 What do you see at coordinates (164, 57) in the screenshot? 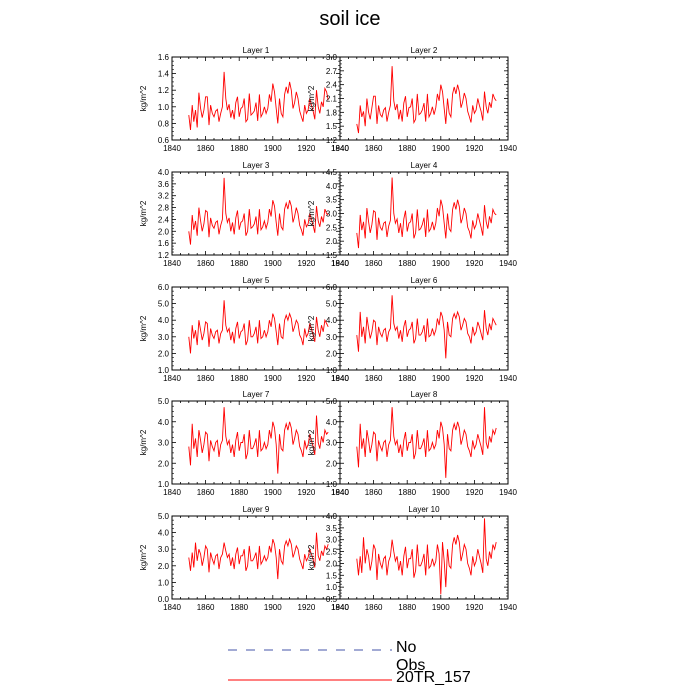
I see `y-tick-label: 1.6` at bounding box center [164, 57].